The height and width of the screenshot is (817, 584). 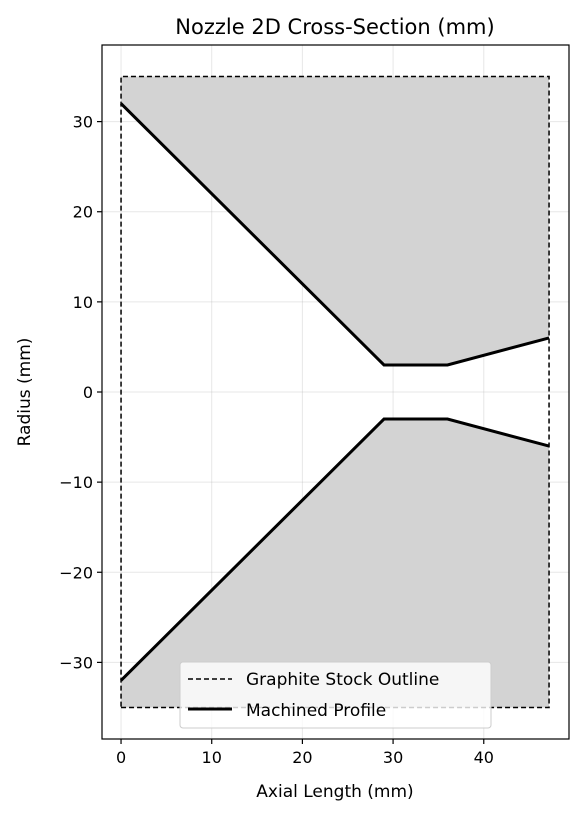 What do you see at coordinates (484, 757) in the screenshot?
I see `x-tick-label: 40` at bounding box center [484, 757].